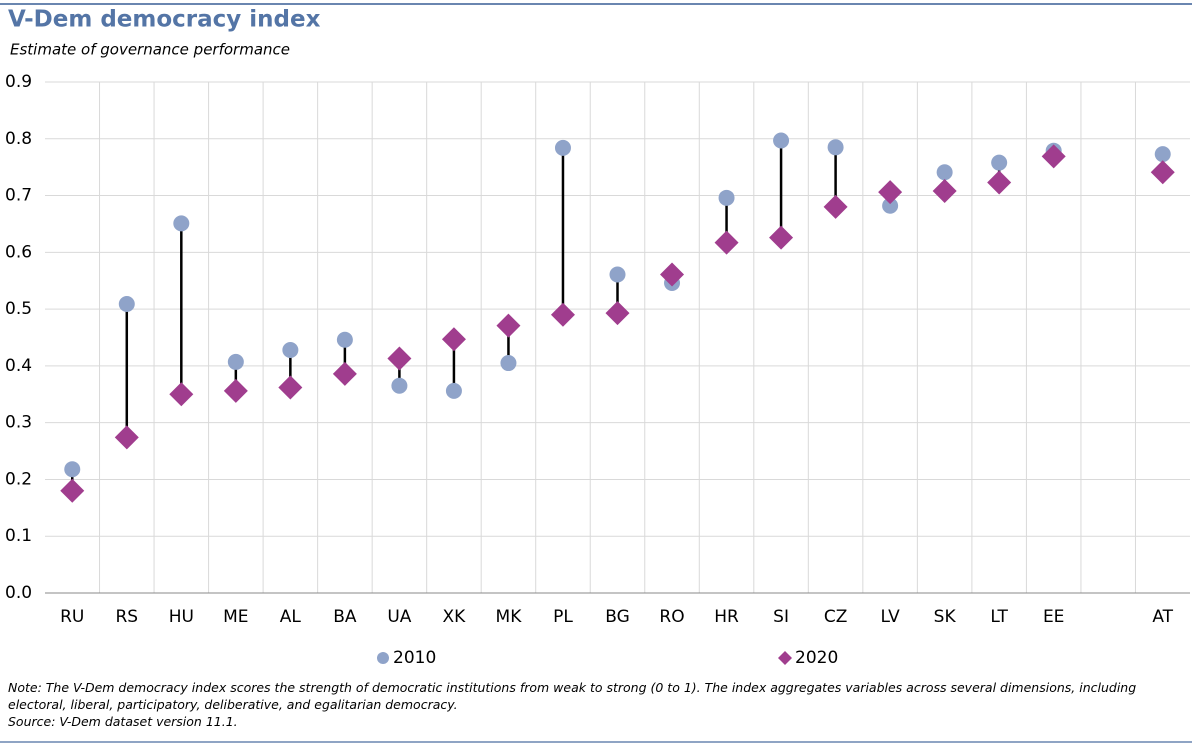 The height and width of the screenshot is (745, 1192). What do you see at coordinates (1162, 617) in the screenshot?
I see `x-tick-label: AT` at bounding box center [1162, 617].